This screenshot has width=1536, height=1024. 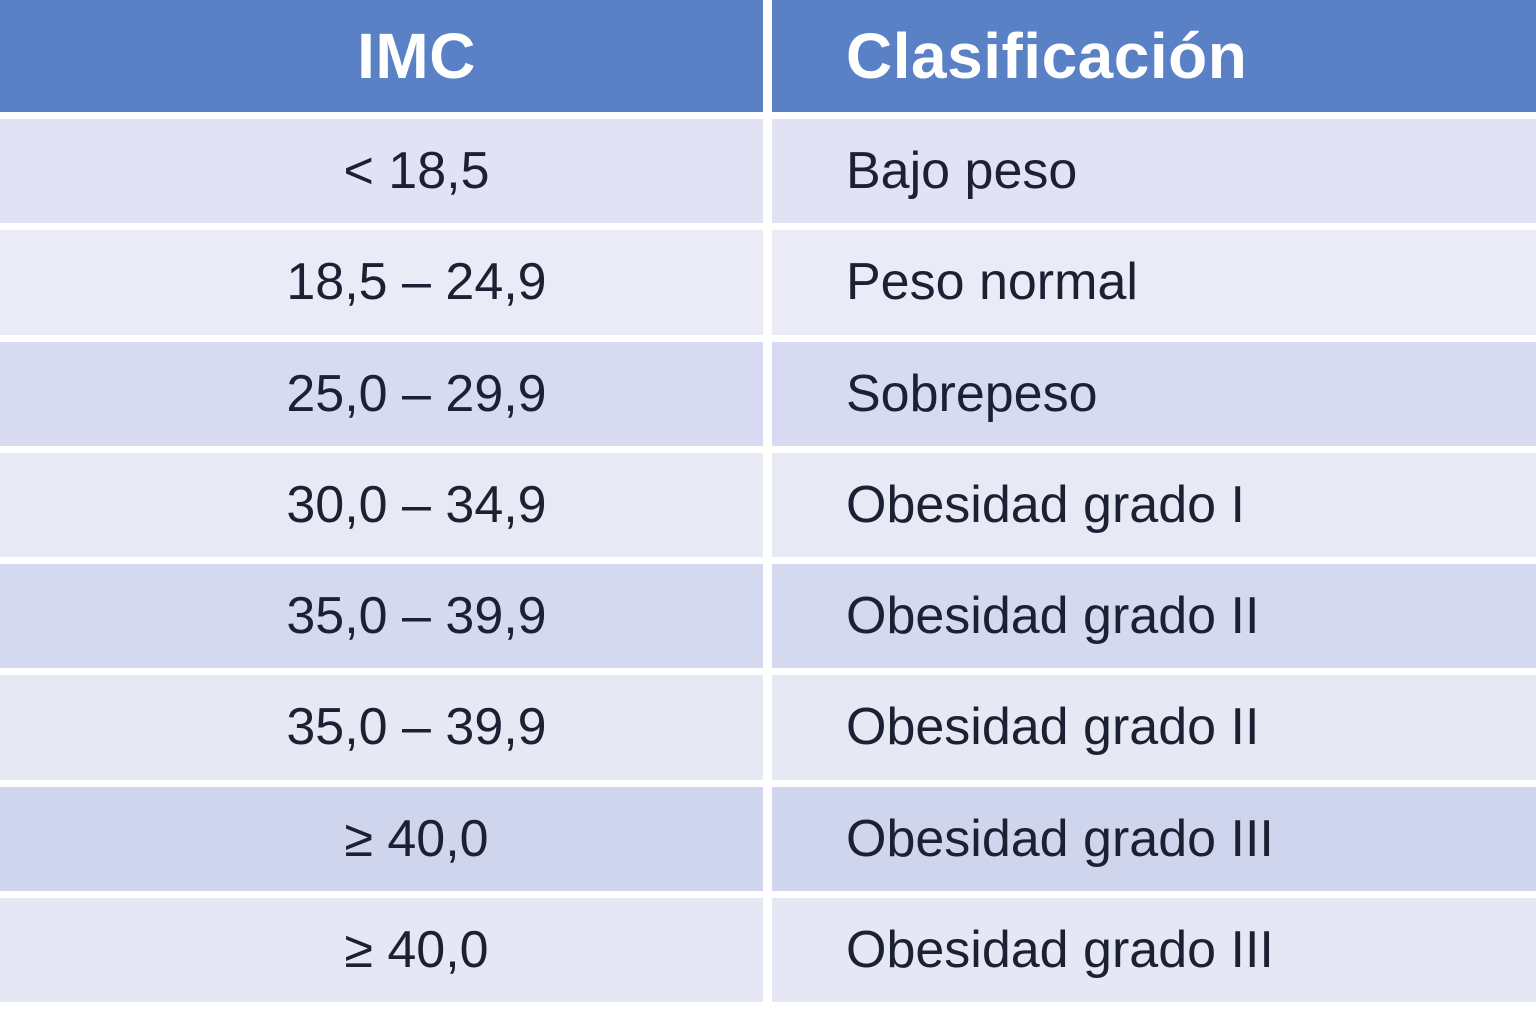 What do you see at coordinates (381, 282) in the screenshot?
I see `imc-cell: 18,5 – 24,9` at bounding box center [381, 282].